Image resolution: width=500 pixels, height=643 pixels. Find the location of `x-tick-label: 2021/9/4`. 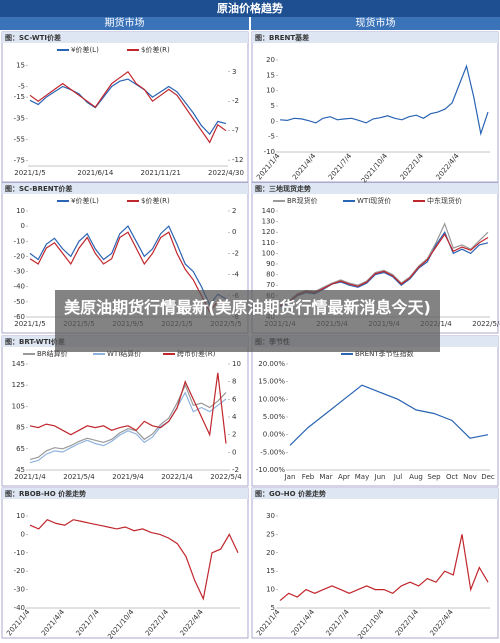

x-tick-label: 2021/9/4 is located at coordinates (128, 477).